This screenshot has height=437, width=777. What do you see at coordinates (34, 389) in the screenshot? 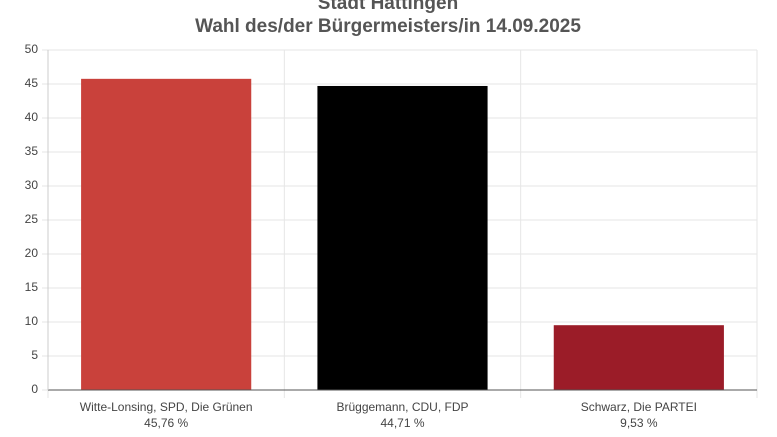
I see `y-tick-label: 0` at bounding box center [34, 389].